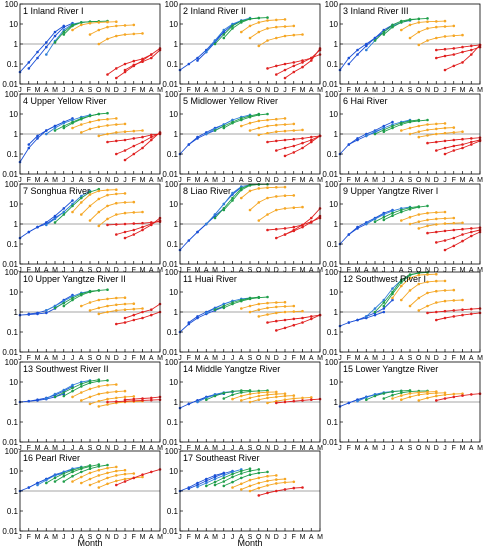 The width and height of the screenshot is (489, 550). What do you see at coordinates (107, 358) in the screenshot?
I see `x-tick-label: N` at bounding box center [107, 358].